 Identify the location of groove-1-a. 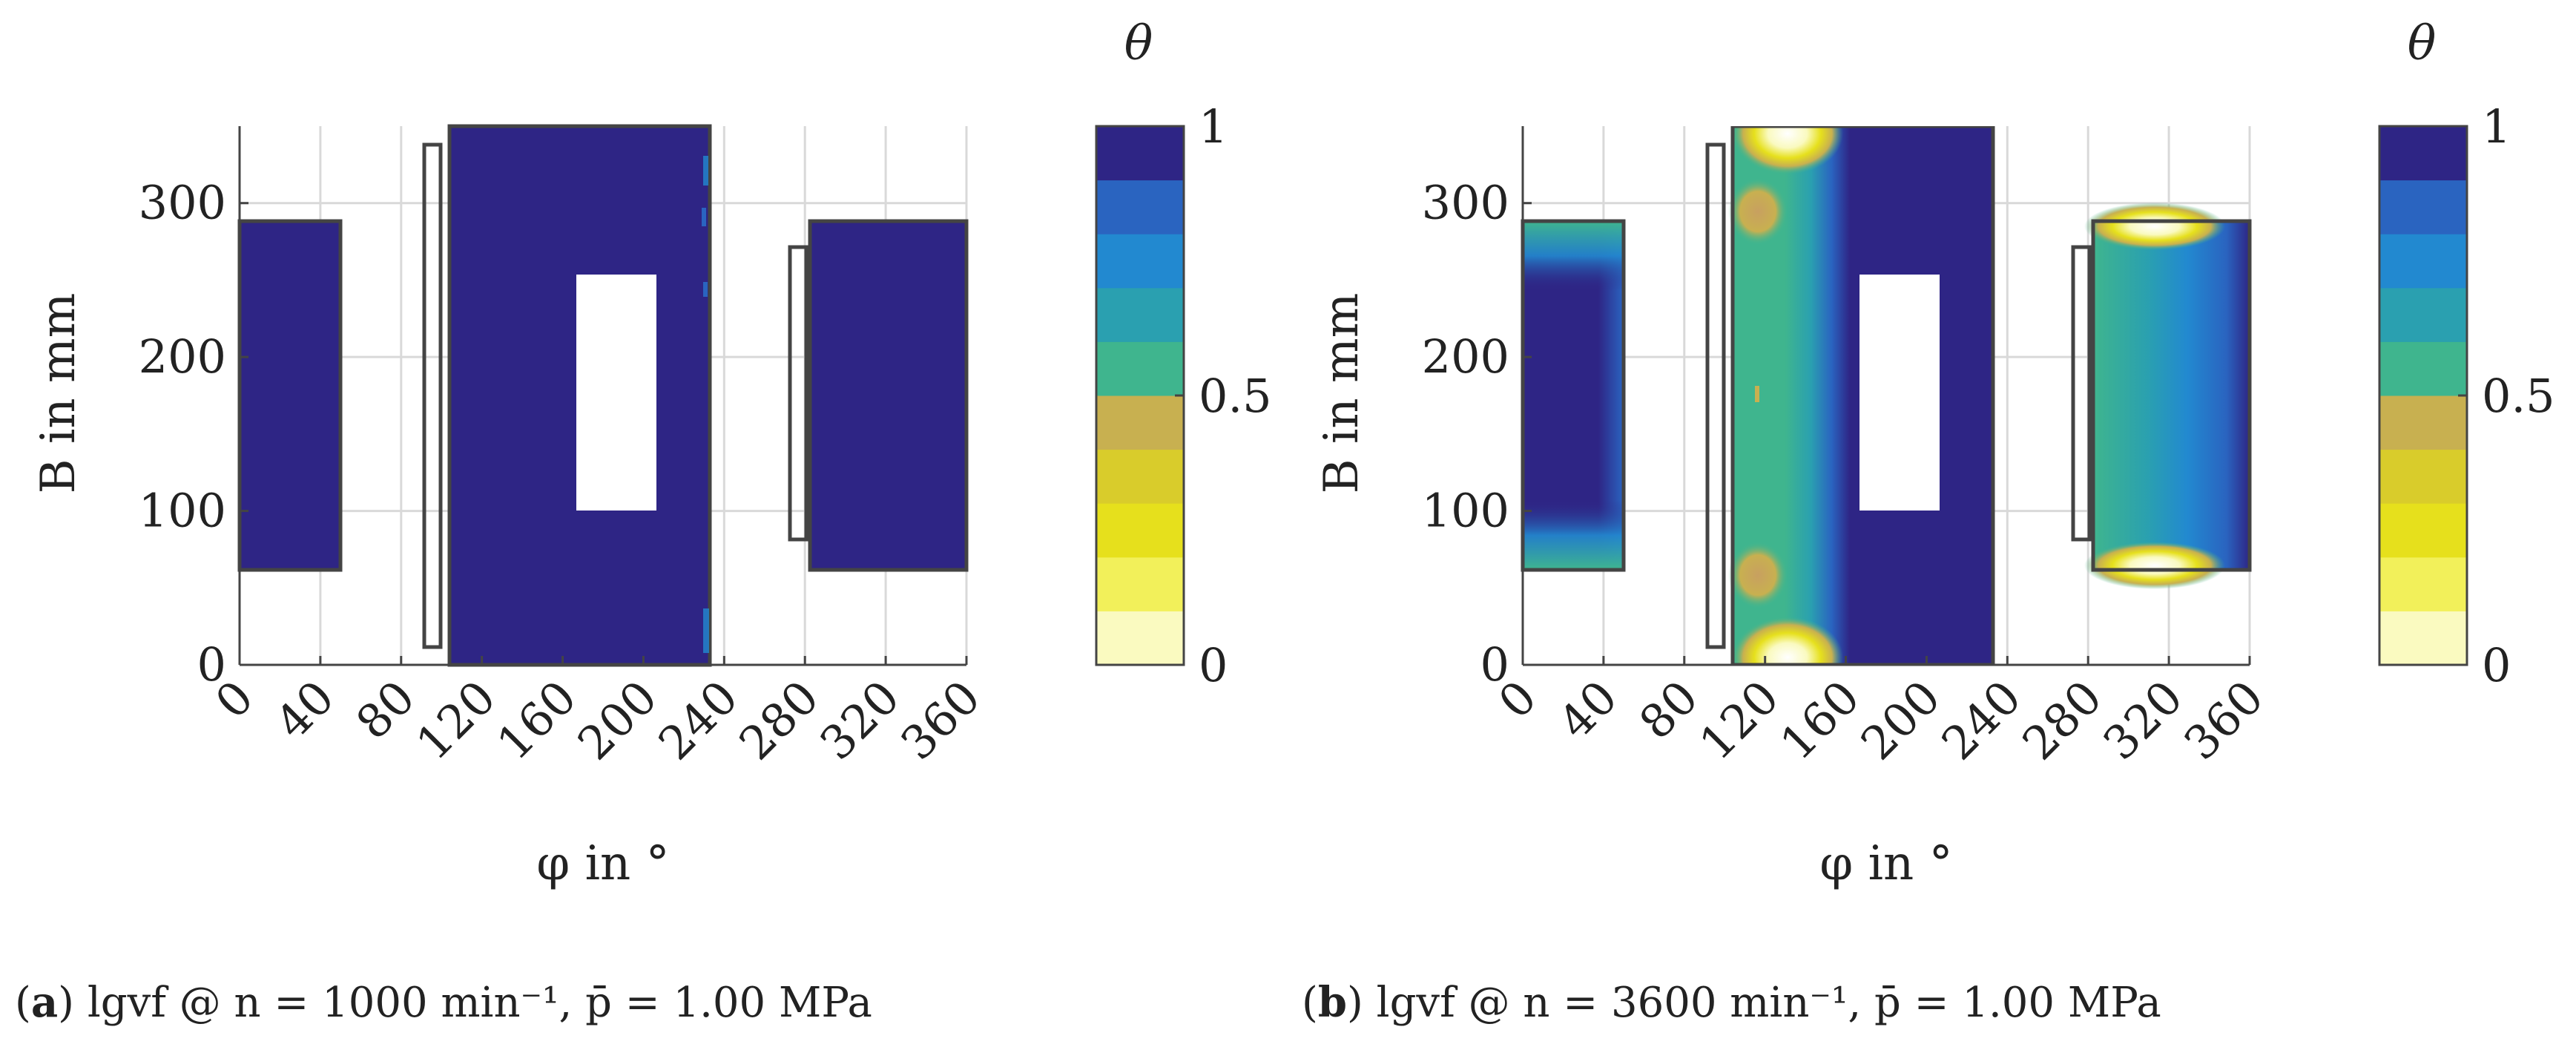
(433, 396).